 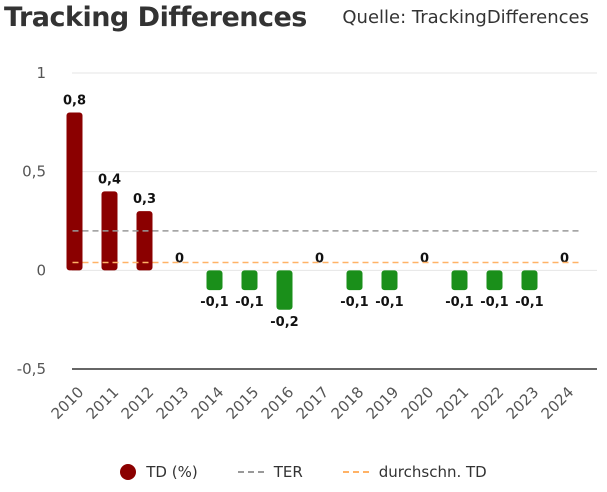 What do you see at coordinates (389, 302) in the screenshot?
I see `td-data-label-2019: -0,1` at bounding box center [389, 302].